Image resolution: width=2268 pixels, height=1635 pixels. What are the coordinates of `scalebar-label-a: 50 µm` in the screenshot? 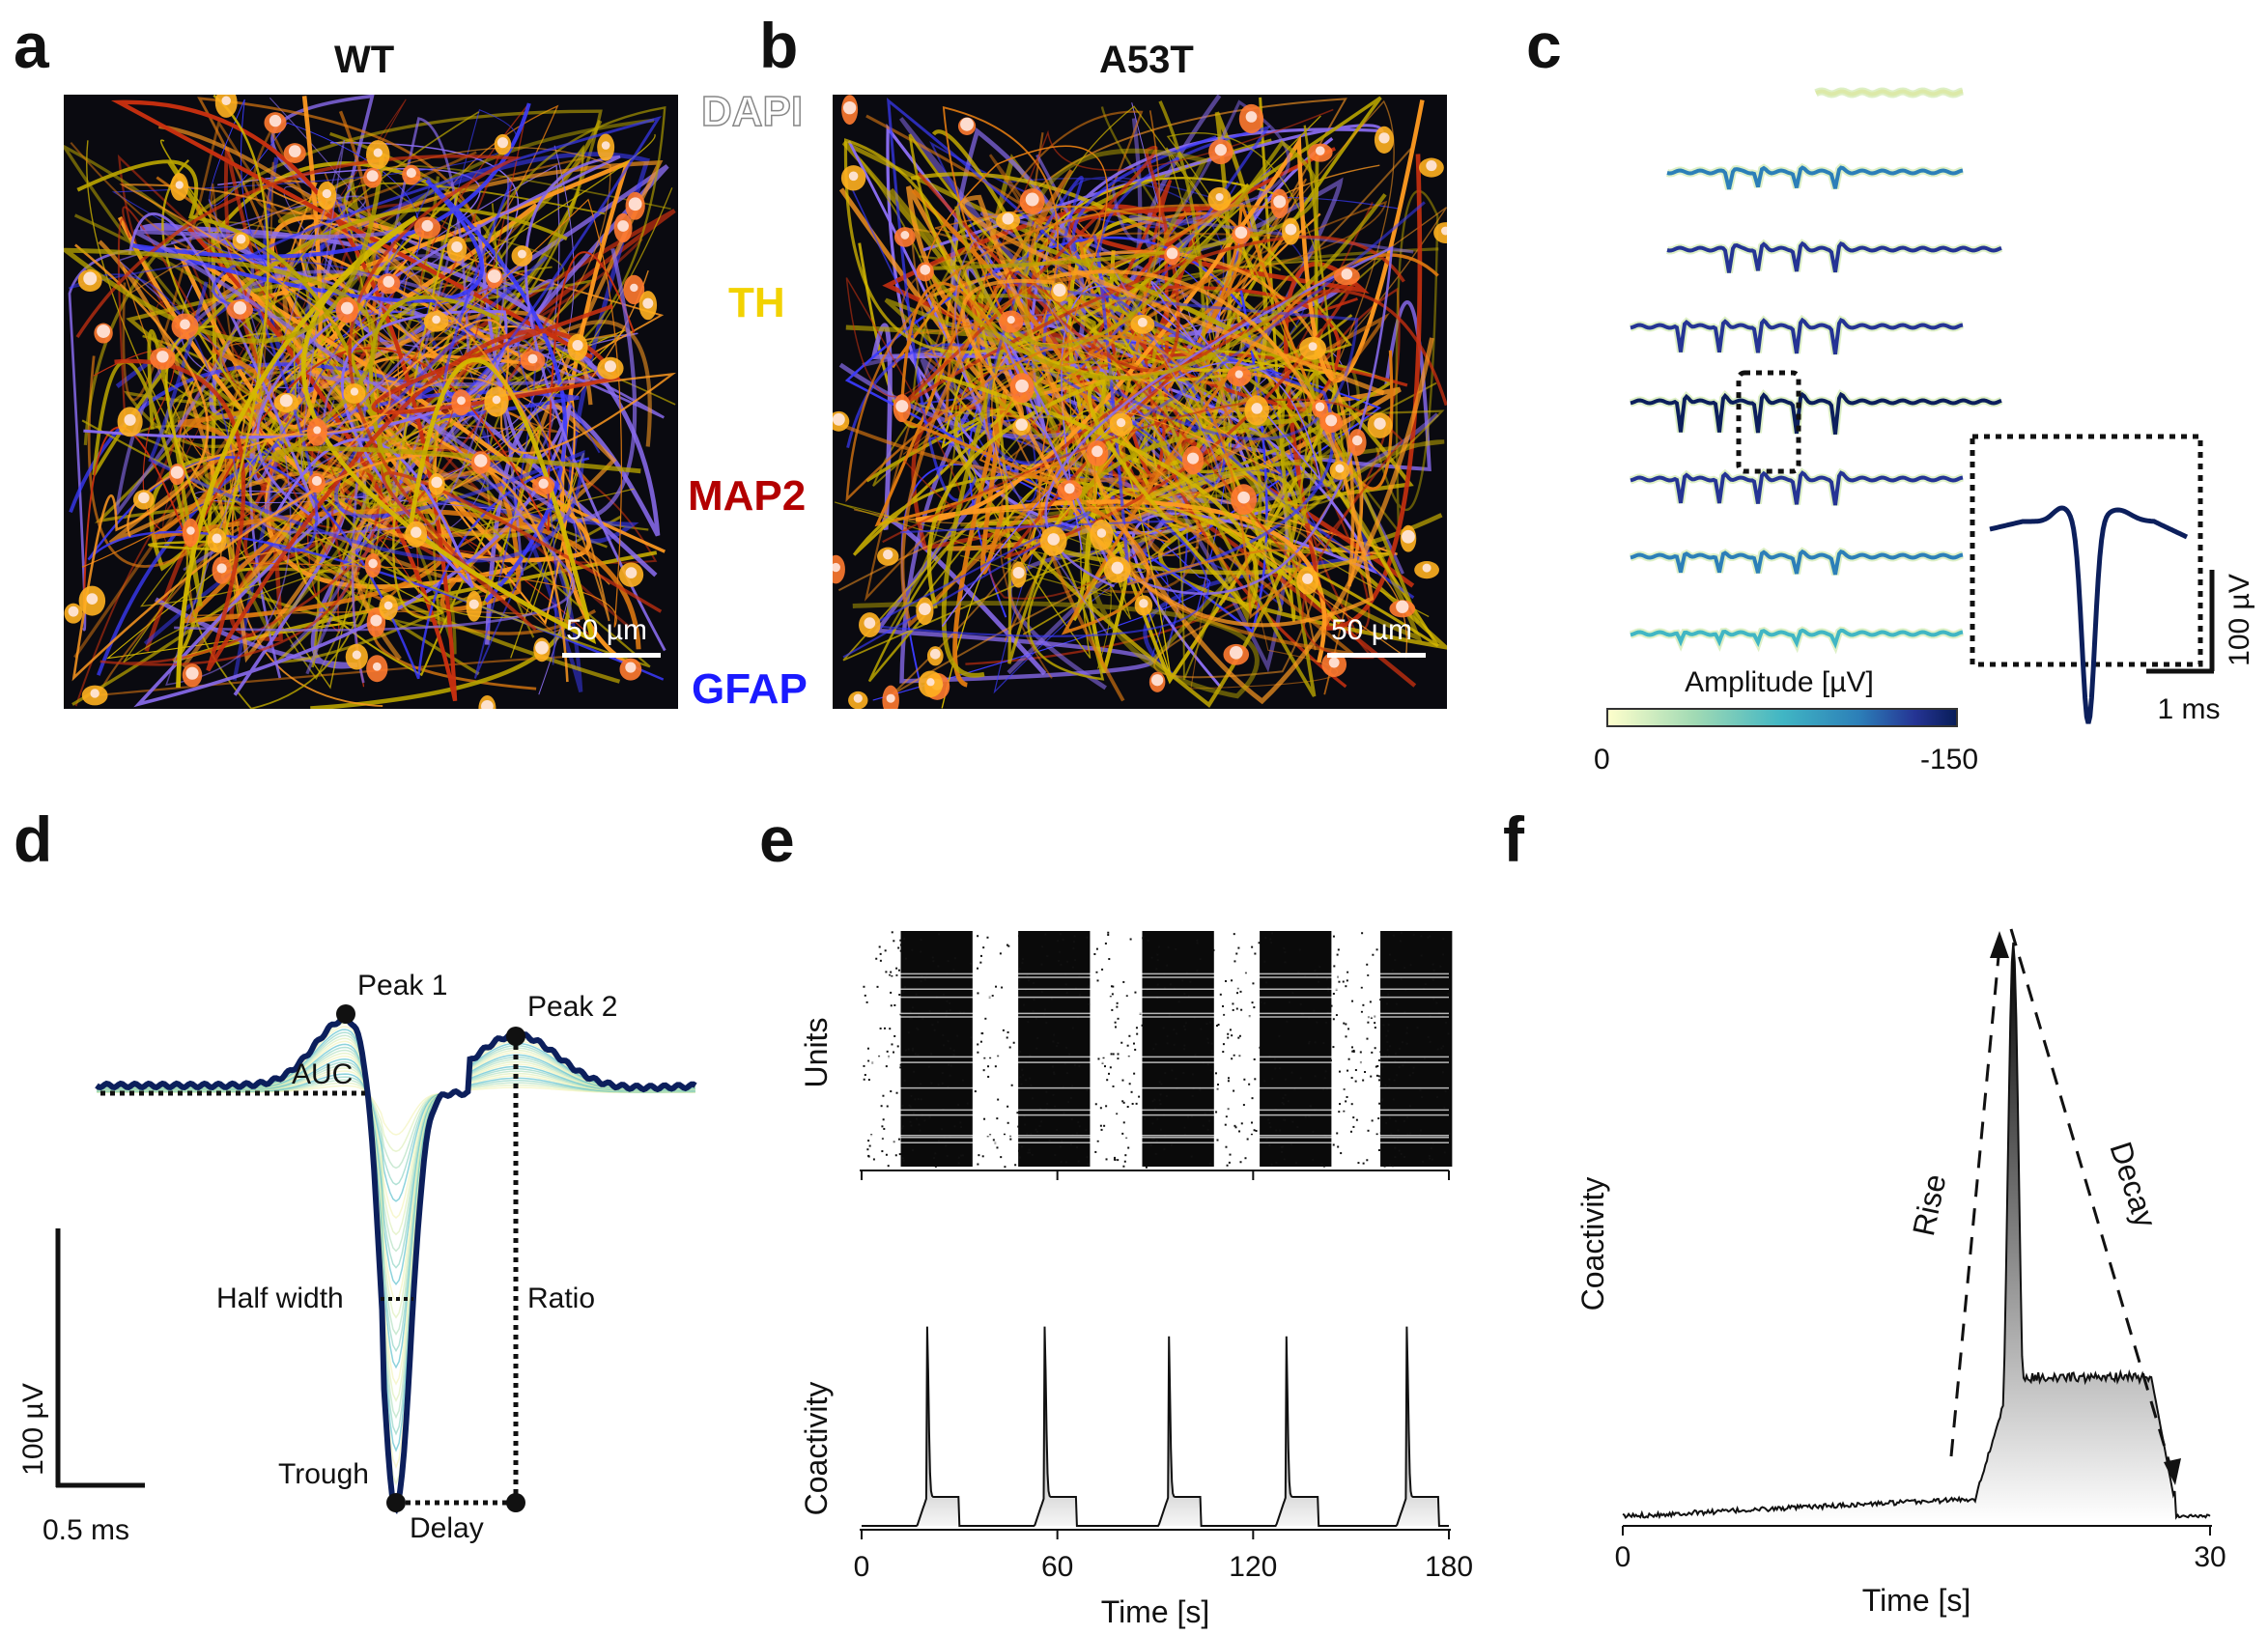 It's located at (606, 630).